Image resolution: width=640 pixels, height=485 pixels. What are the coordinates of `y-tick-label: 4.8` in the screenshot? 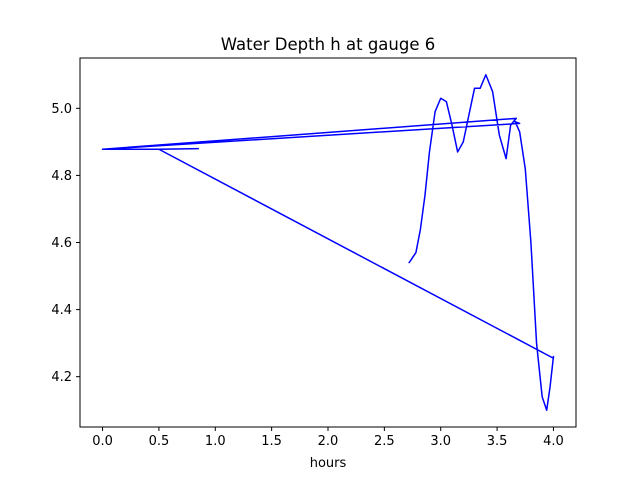 It's located at (61, 176).